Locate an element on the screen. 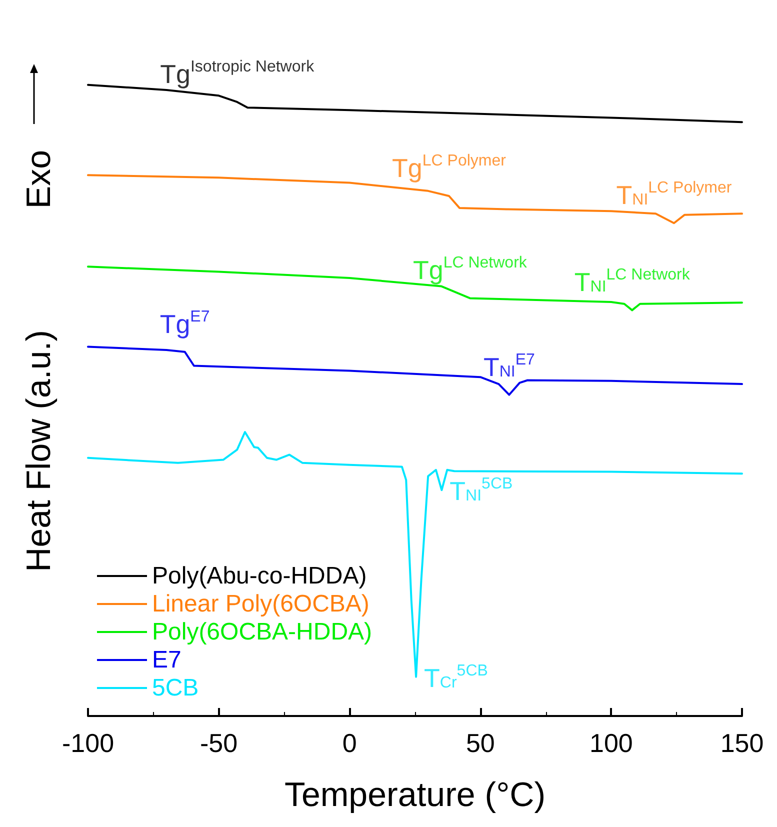 The height and width of the screenshot is (827, 777). text: Exo is located at coordinates (39, 179).